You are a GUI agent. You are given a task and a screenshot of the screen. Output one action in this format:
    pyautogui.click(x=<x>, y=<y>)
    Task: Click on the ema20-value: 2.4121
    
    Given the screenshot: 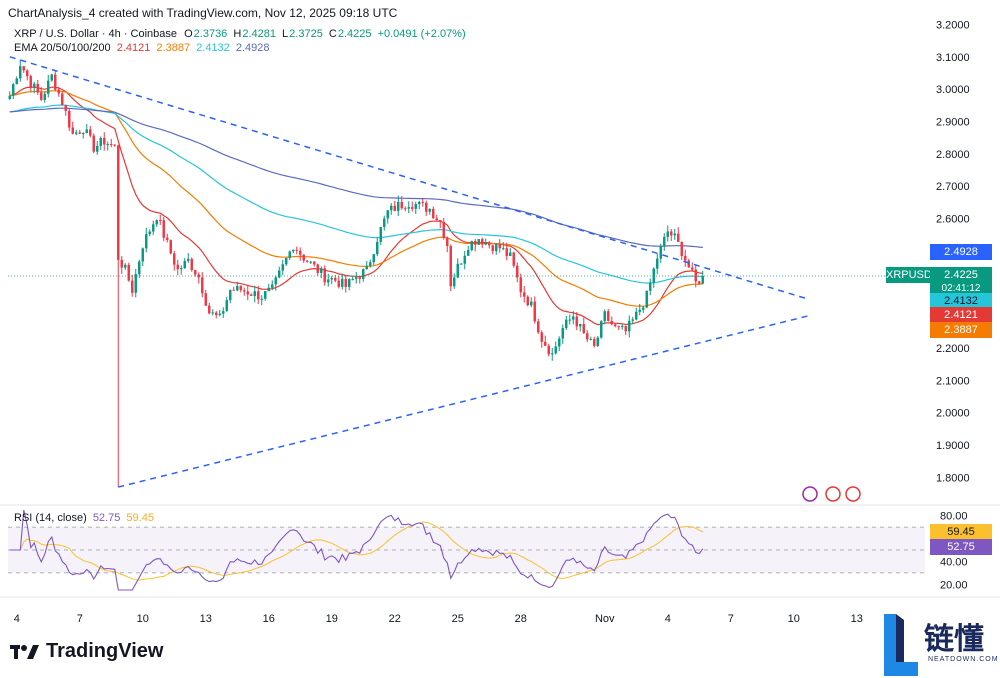 What is the action you would take?
    pyautogui.click(x=133, y=48)
    